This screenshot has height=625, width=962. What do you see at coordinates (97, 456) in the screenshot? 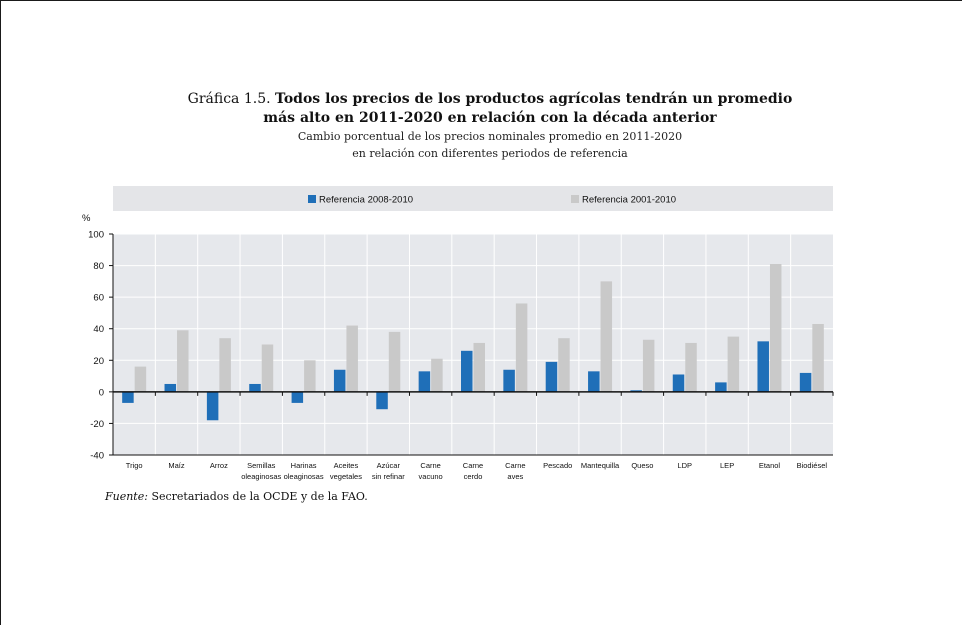
I see `y-tick-label: -40` at bounding box center [97, 456].